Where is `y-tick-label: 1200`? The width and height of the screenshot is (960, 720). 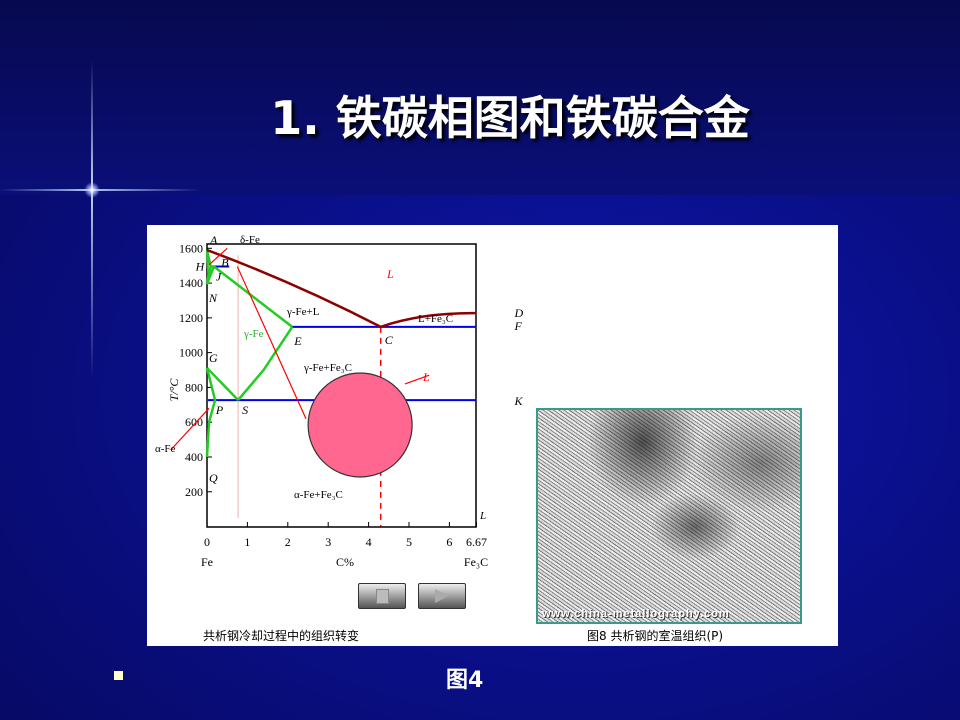
y-tick-label: 1200 is located at coordinates (191, 318).